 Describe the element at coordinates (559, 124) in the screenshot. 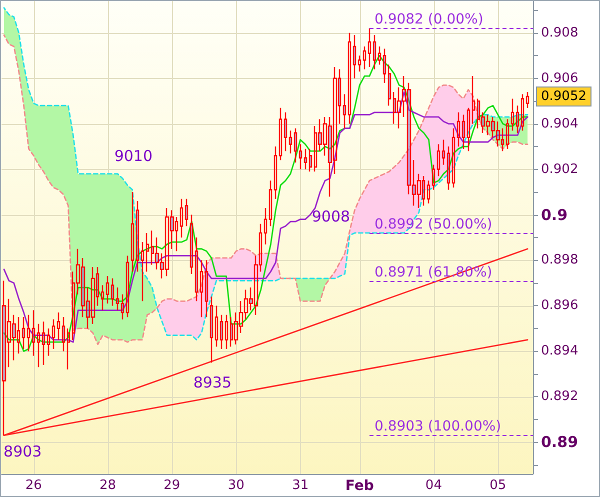

I see `y-tick-label: 0.904` at that location.